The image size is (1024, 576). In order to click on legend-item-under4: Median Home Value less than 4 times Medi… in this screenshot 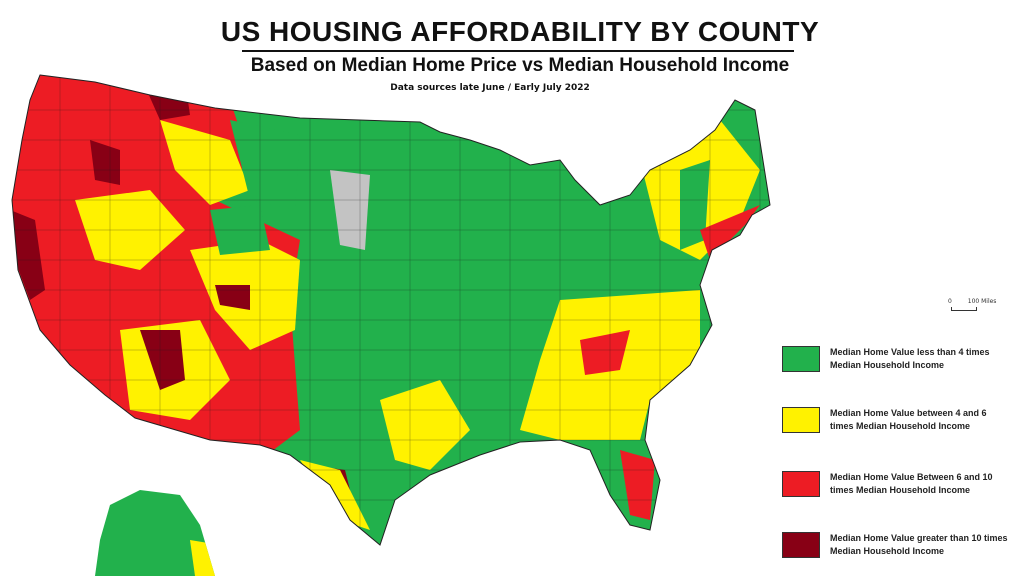, I will do `click(896, 359)`.